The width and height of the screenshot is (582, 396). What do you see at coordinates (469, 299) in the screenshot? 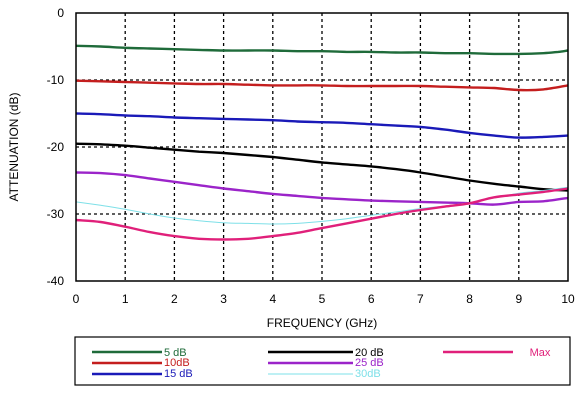
I see `x-tick-label: 8` at bounding box center [469, 299].